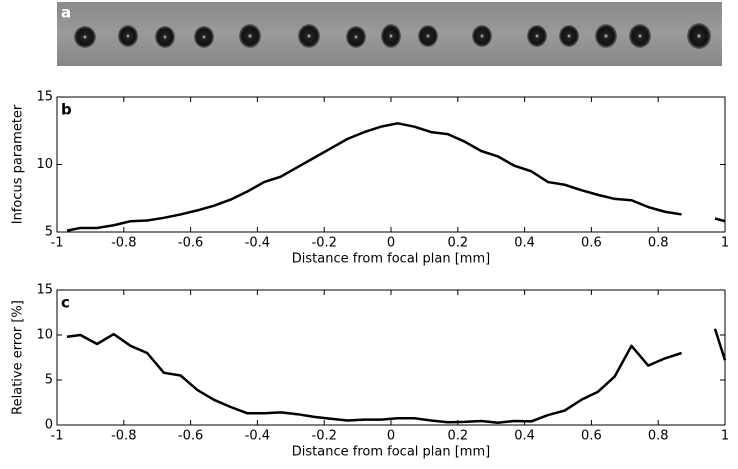 The height and width of the screenshot is (469, 738). Describe the element at coordinates (18, 164) in the screenshot. I see `y-axis-label: Infocus parameter` at that location.